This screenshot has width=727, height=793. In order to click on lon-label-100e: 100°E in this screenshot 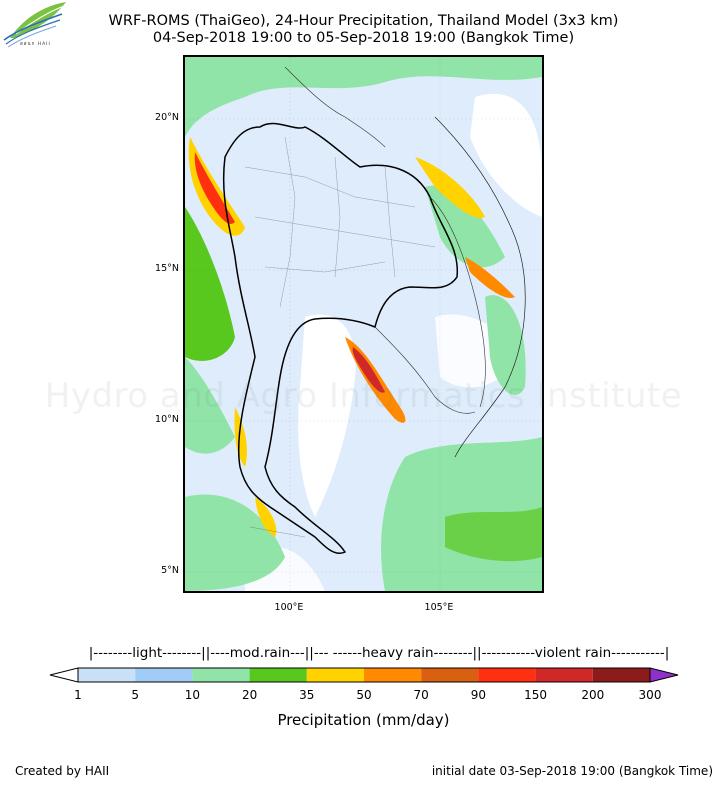, I will do `click(289, 607)`.